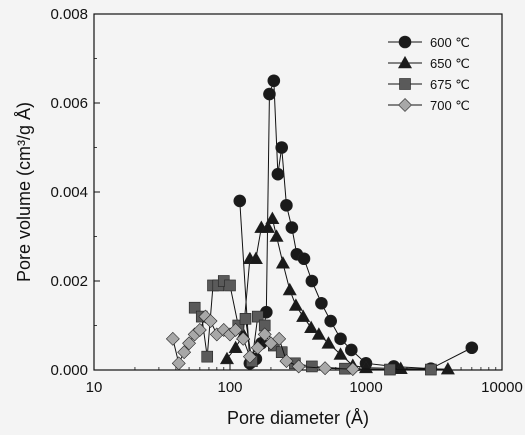 The height and width of the screenshot is (435, 525). What do you see at coordinates (69, 281) in the screenshot?
I see `y-tick-label: 0.002` at bounding box center [69, 281].